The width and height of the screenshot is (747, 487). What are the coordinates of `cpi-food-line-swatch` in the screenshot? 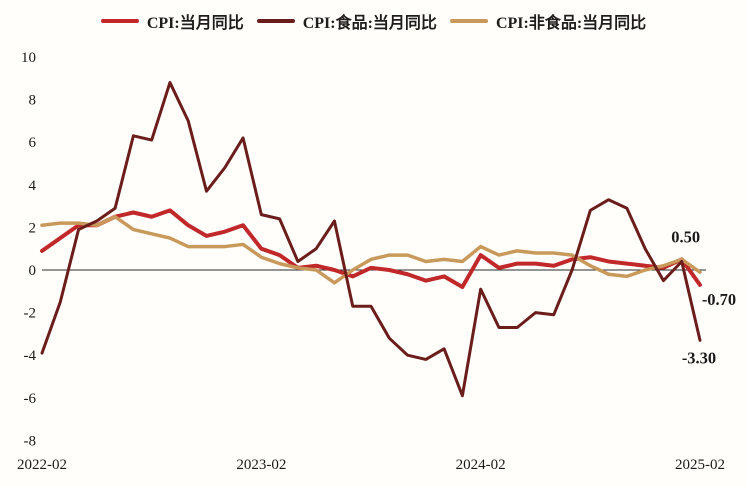 It's located at (275, 21).